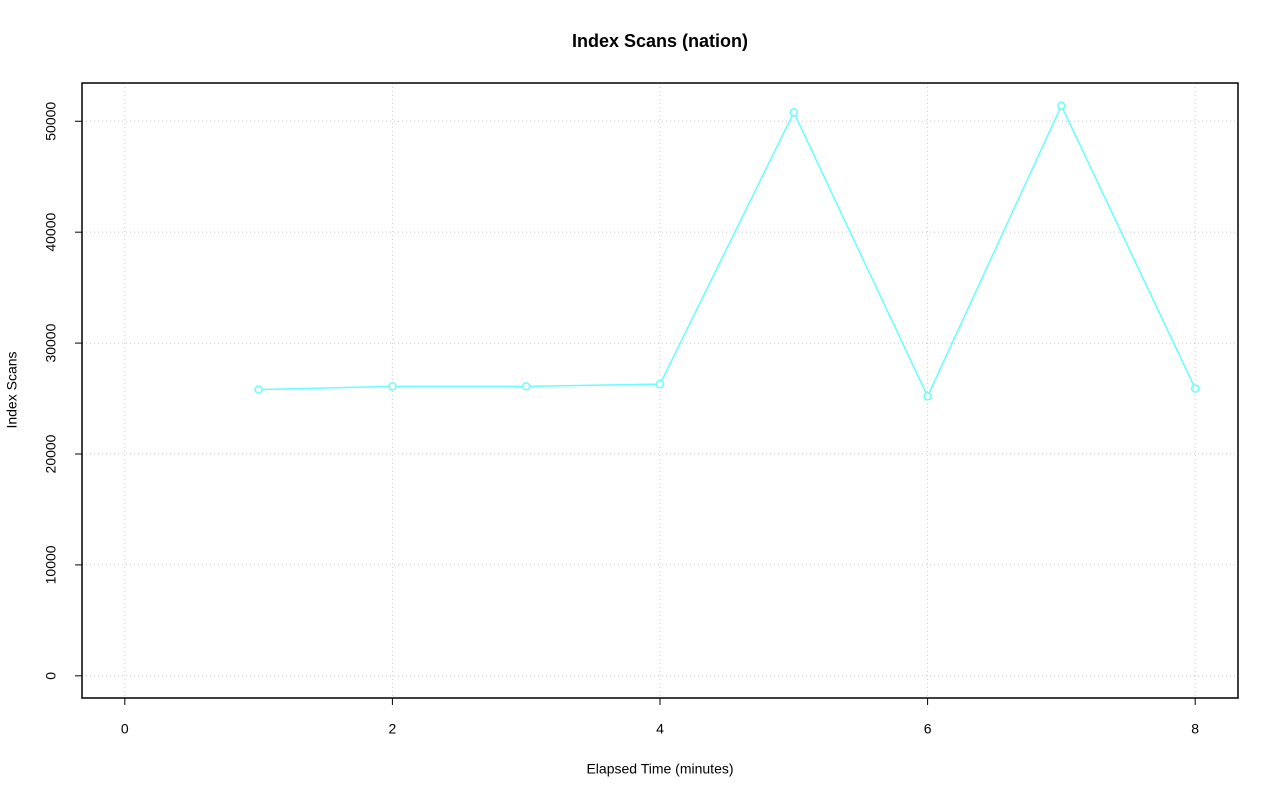 Image resolution: width=1280 pixels, height=801 pixels. I want to click on y-tick-label: 30000, so click(51, 342).